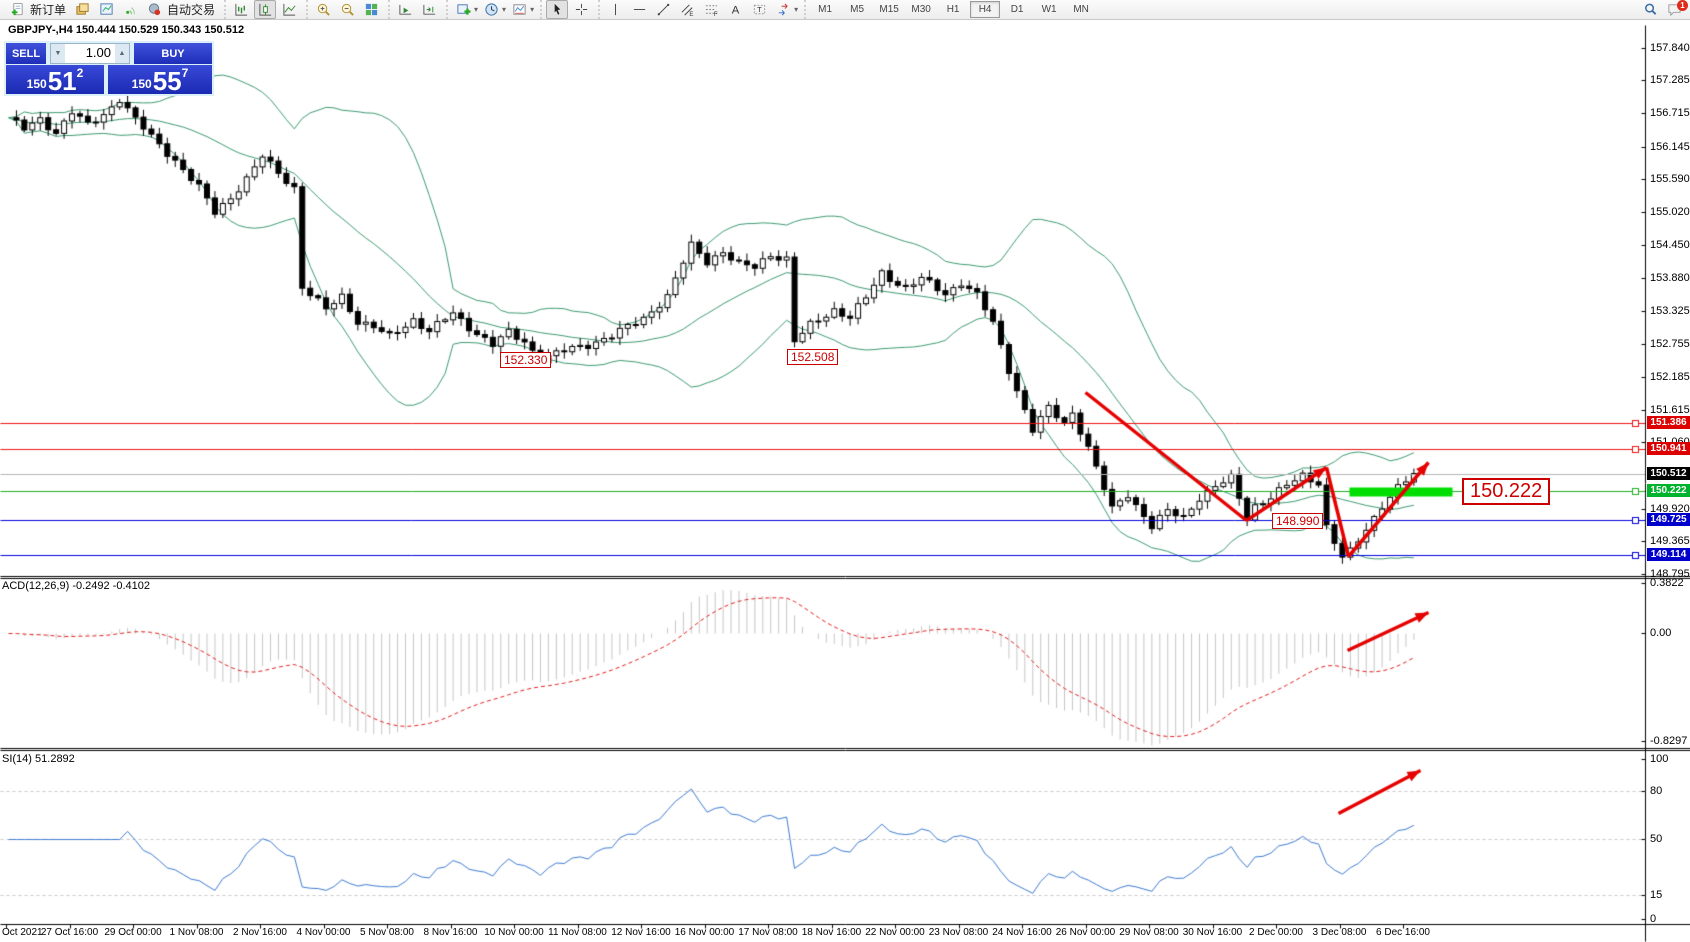  I want to click on bar-chart-icon, so click(241, 9).